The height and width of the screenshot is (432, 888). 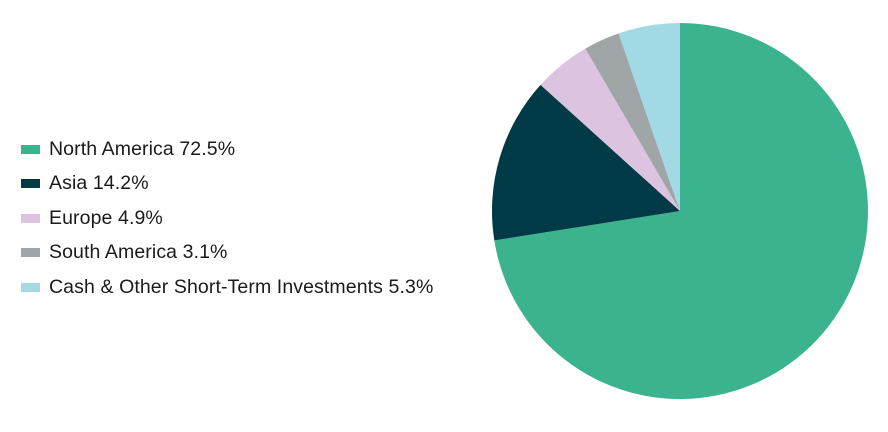 I want to click on legend-item-europe: Europe 4.9%, so click(x=227, y=218).